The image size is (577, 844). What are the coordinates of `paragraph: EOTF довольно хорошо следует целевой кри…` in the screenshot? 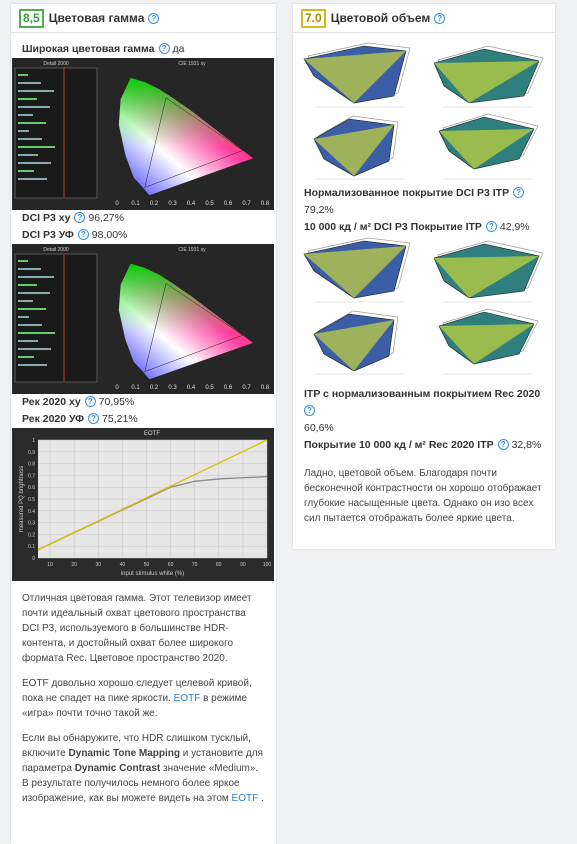 It's located at (143, 698).